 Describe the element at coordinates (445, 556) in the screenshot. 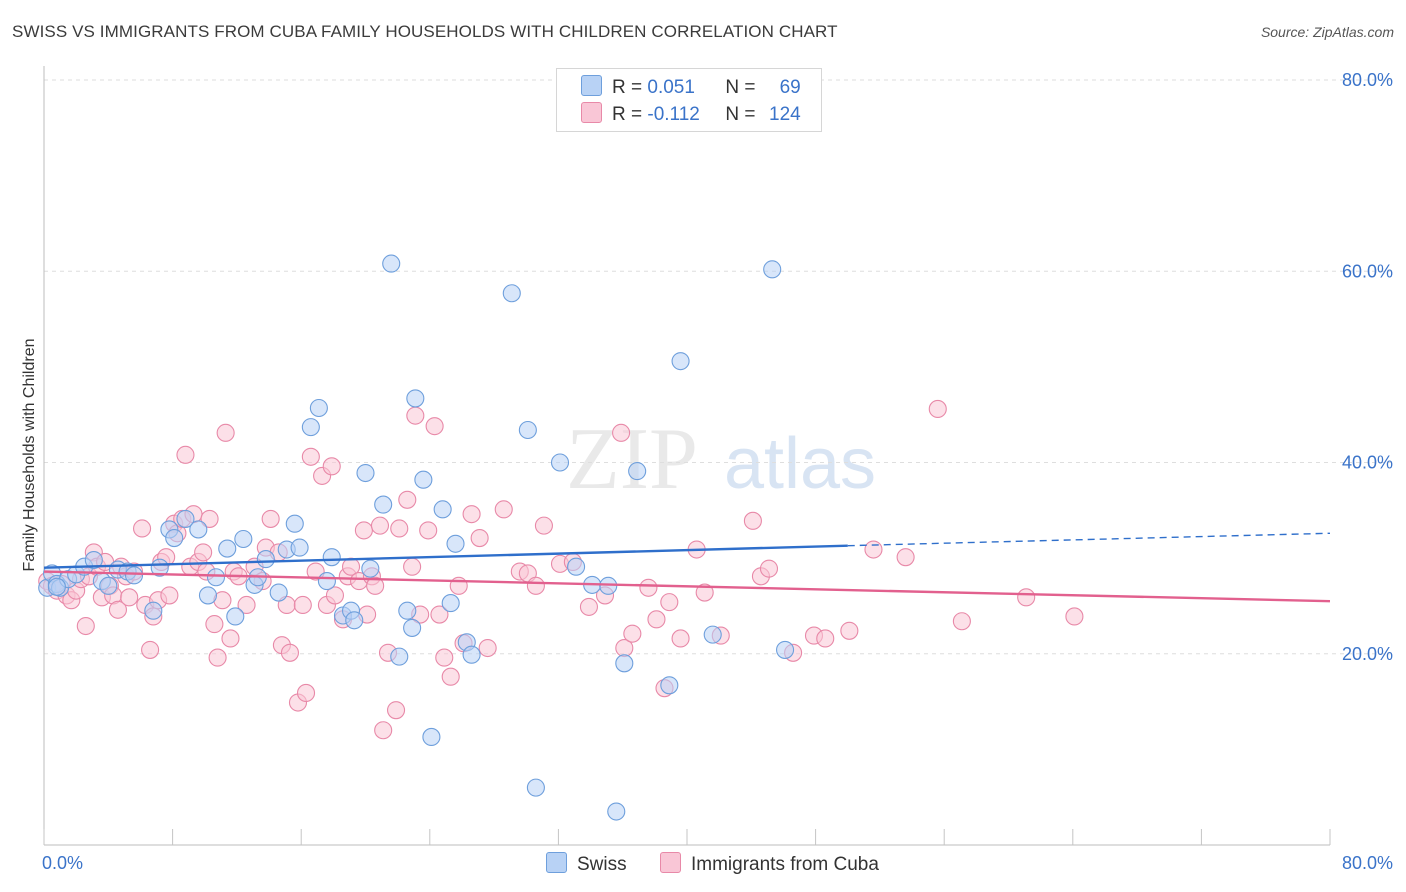

I see `swiss-trend-line` at that location.